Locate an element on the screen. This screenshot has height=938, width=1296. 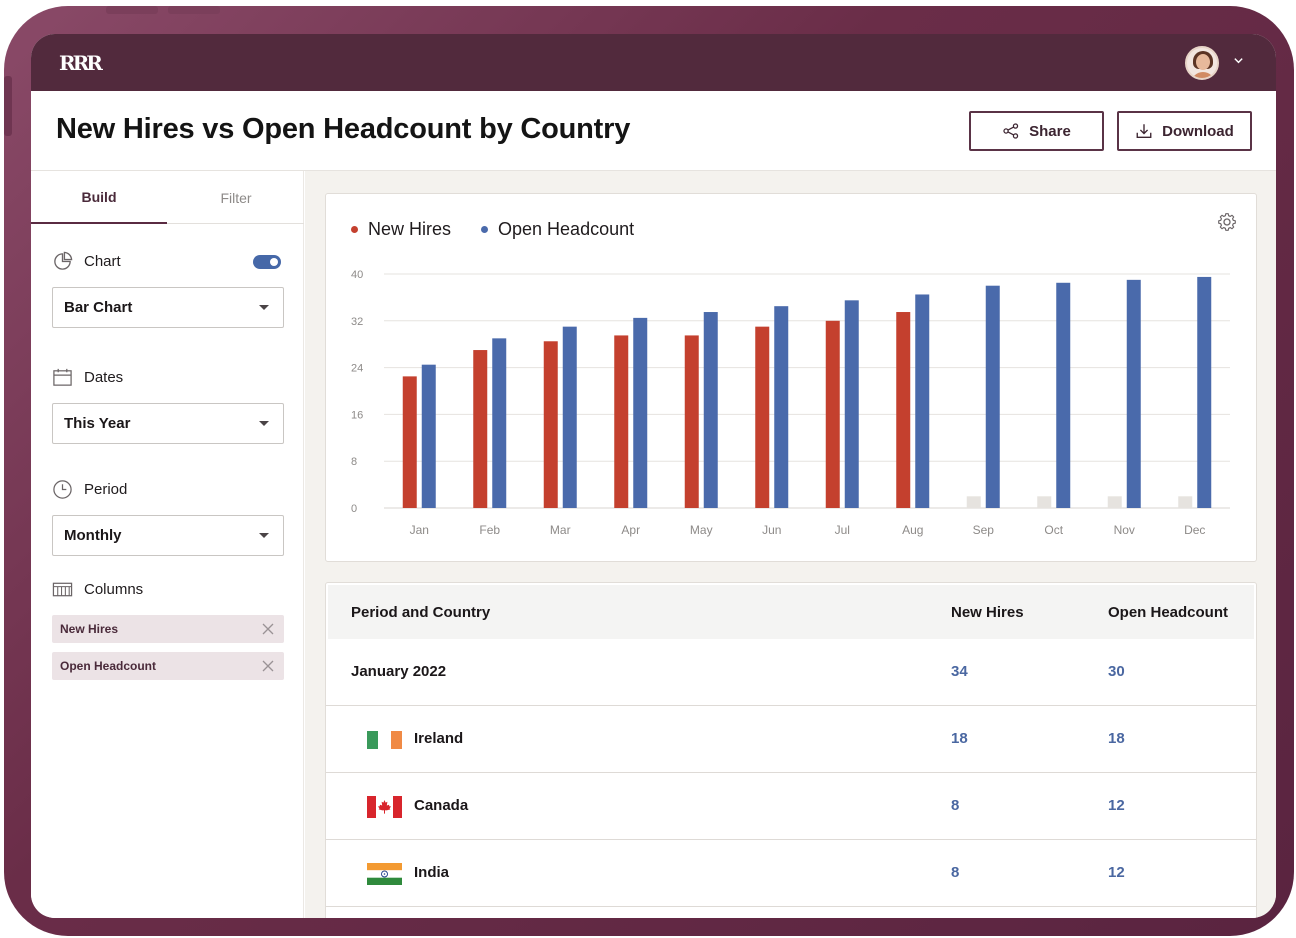
period-select: Monthly is located at coordinates (168, 535).